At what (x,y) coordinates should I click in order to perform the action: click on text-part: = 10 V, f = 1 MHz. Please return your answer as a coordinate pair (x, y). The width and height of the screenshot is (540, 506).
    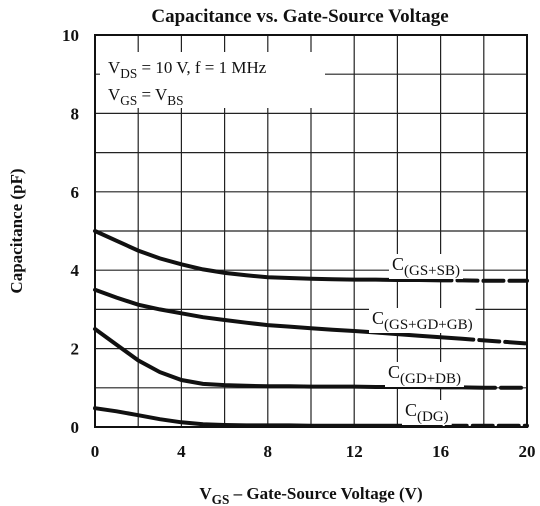
    Looking at the image, I should click on (202, 67).